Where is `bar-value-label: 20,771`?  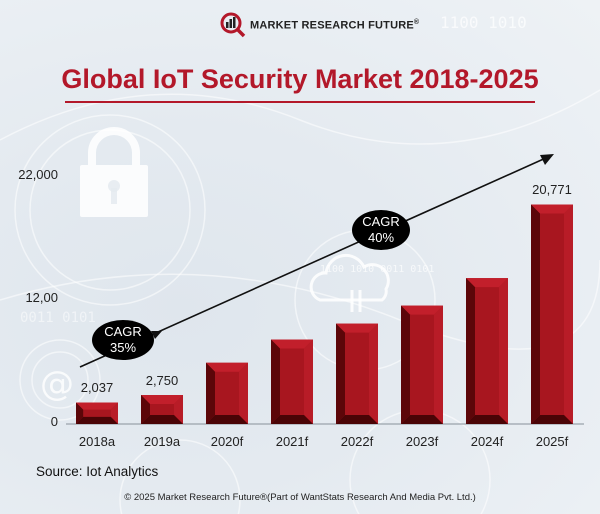
bar-value-label: 20,771 is located at coordinates (552, 190).